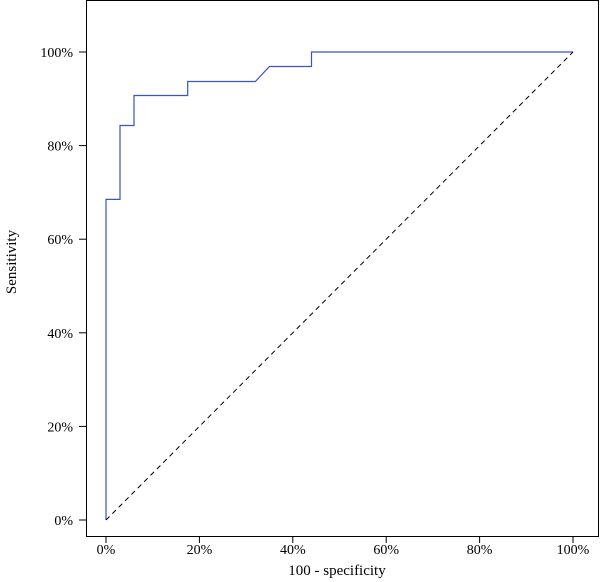 This screenshot has height=582, width=600. What do you see at coordinates (106, 550) in the screenshot?
I see `x-tick-label: 0%` at bounding box center [106, 550].